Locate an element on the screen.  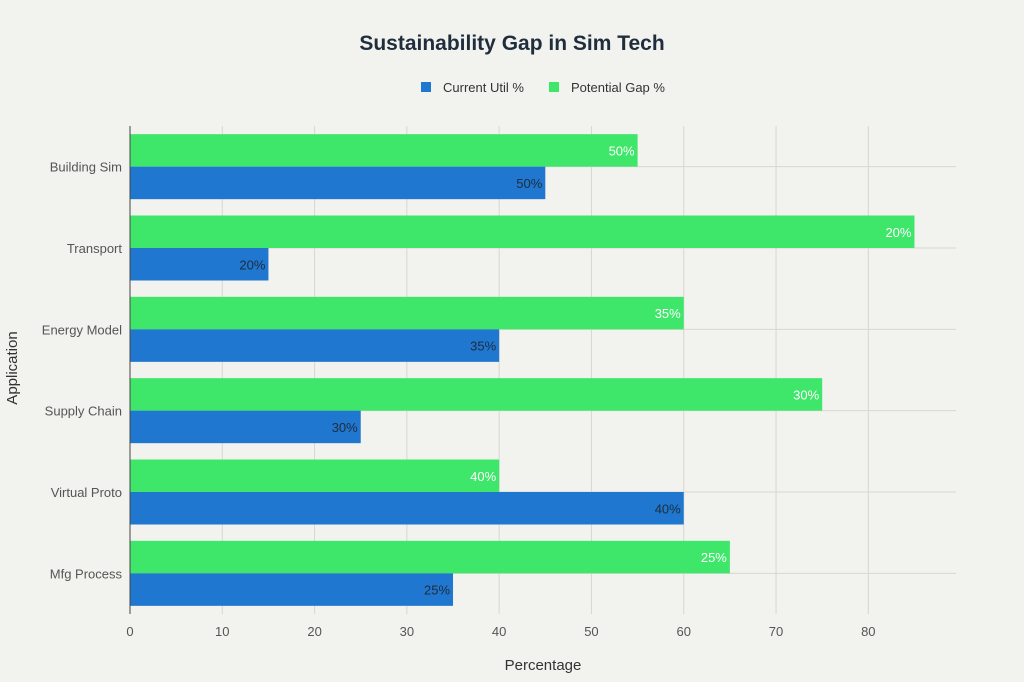
legend-label-0: Current Util % is located at coordinates (483, 87).